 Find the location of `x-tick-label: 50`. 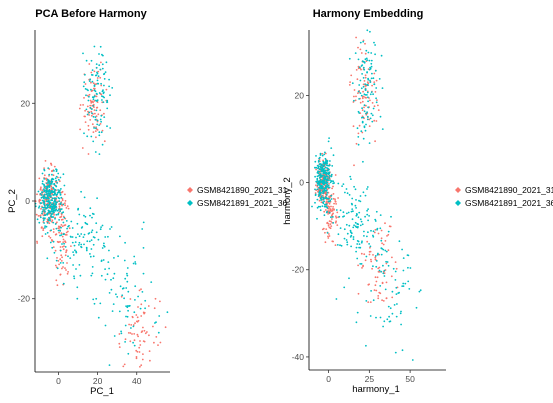

x-tick-label: 50 is located at coordinates (410, 379).